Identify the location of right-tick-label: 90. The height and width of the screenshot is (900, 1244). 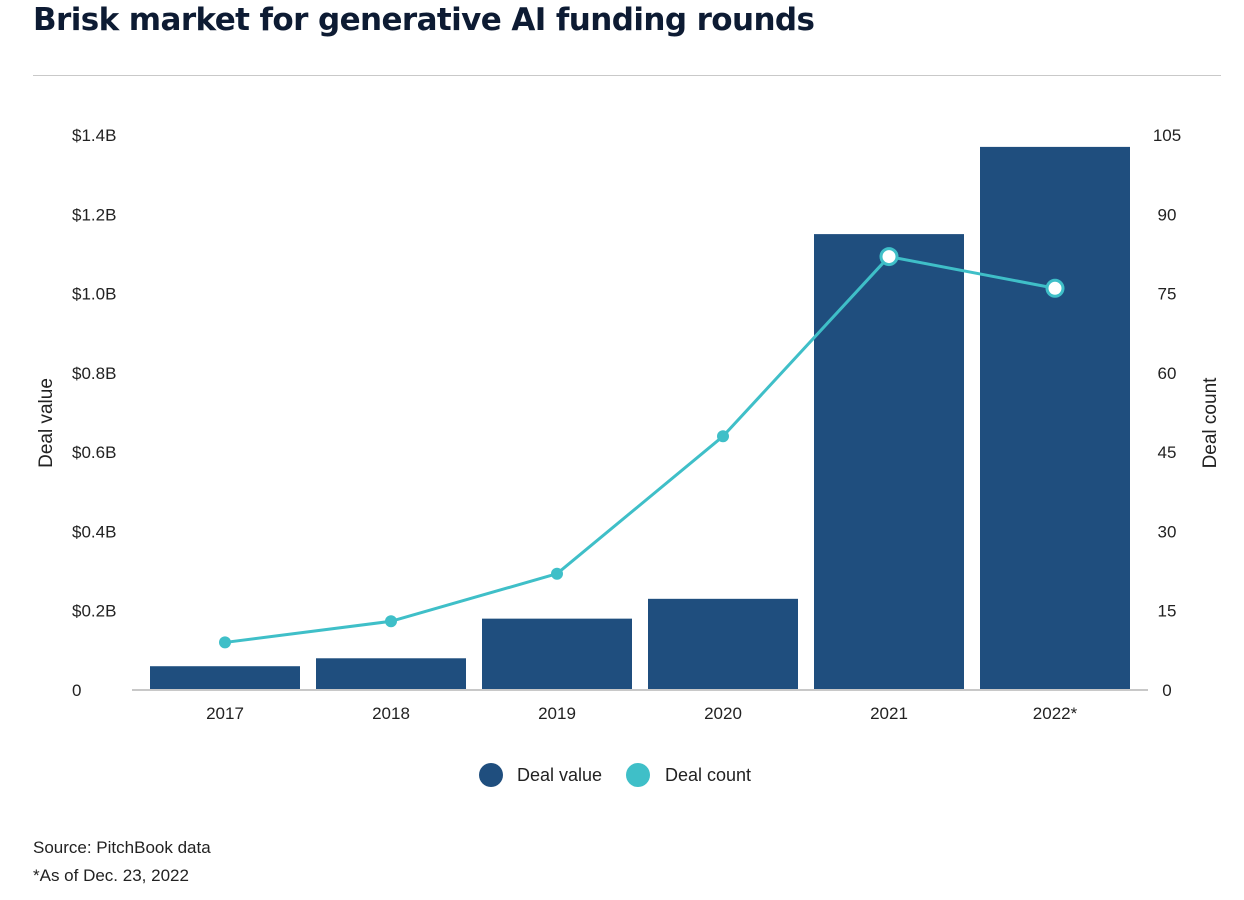
(1167, 214).